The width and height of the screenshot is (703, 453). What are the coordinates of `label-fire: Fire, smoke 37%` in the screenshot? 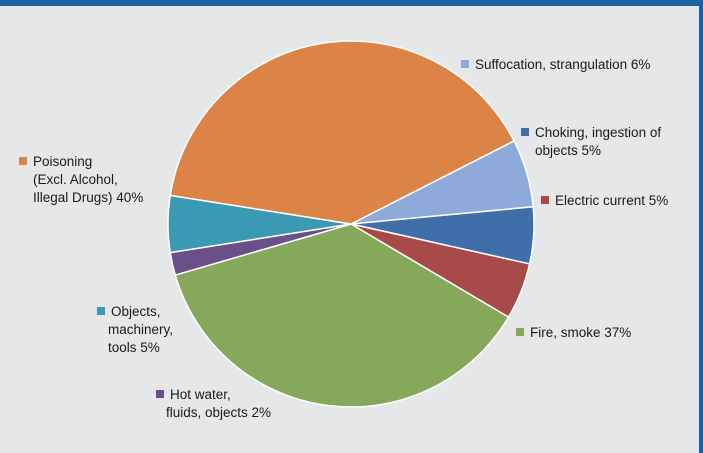 It's located at (573, 333).